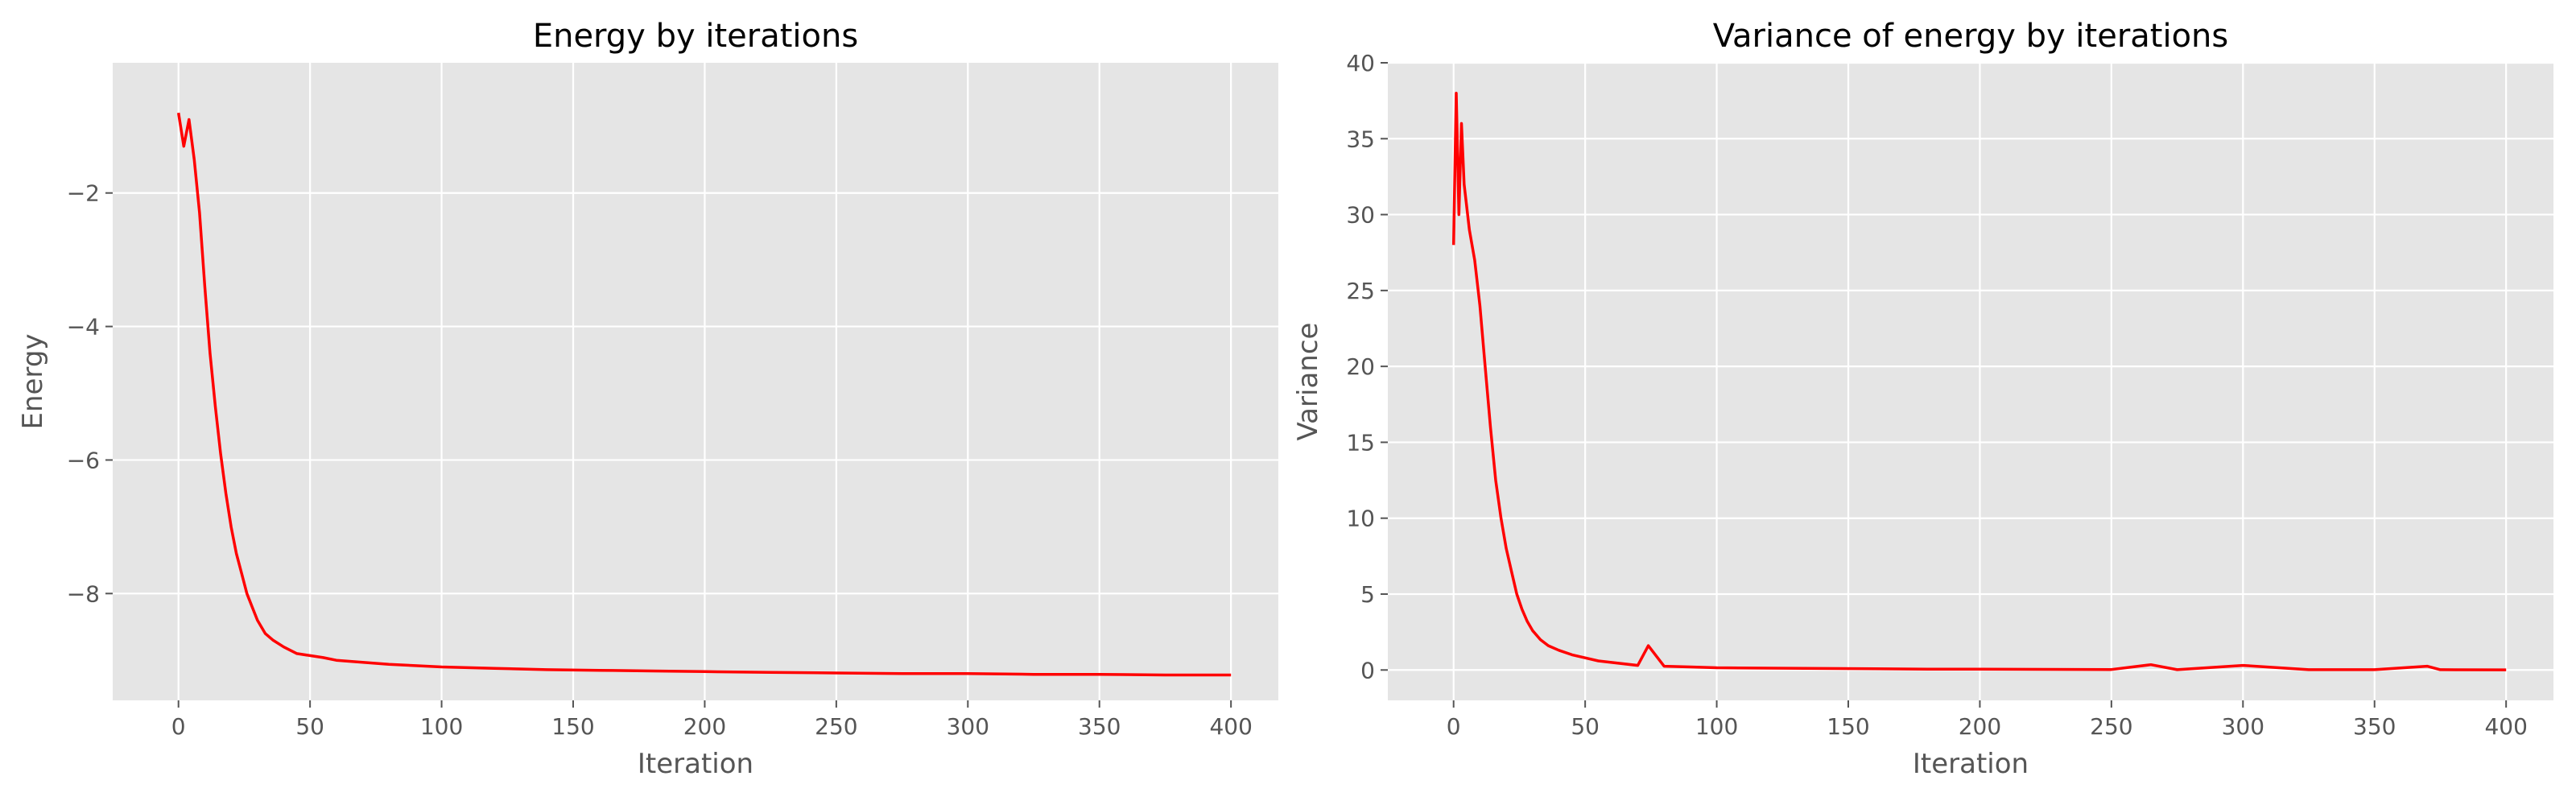  I want to click on y-tick-label: −4, so click(83, 327).